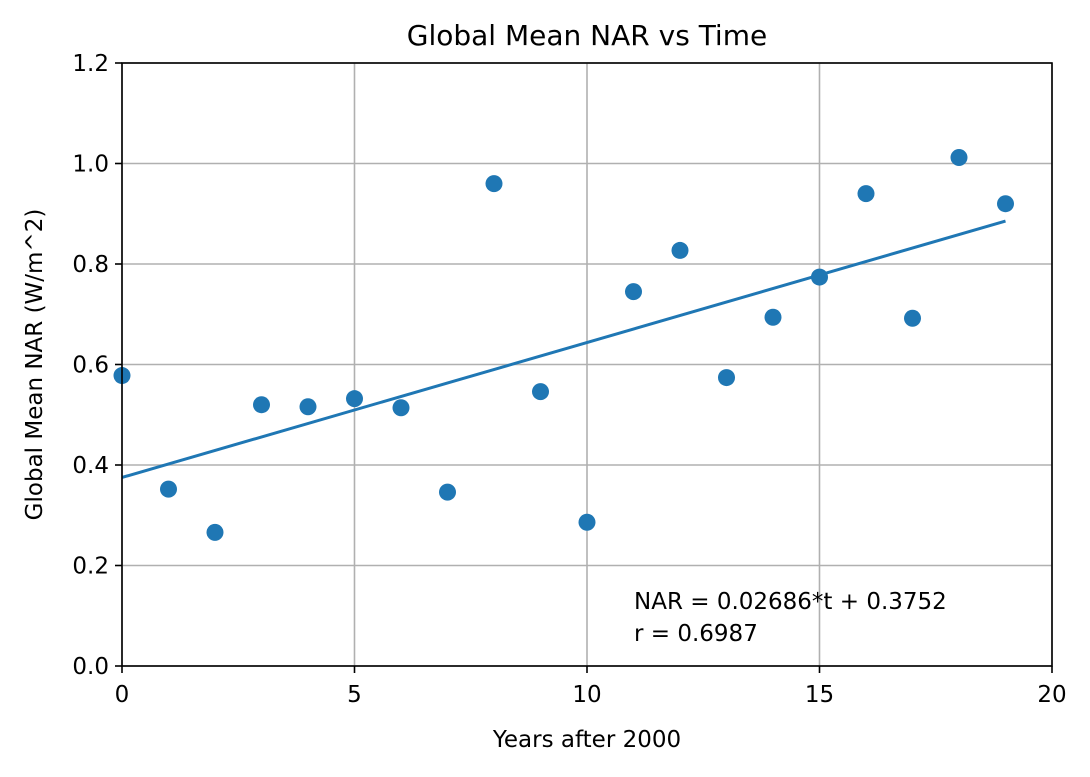 Image resolution: width=1090 pixels, height=777 pixels. What do you see at coordinates (90, 366) in the screenshot?
I see `y-tick-label: 0.6` at bounding box center [90, 366].